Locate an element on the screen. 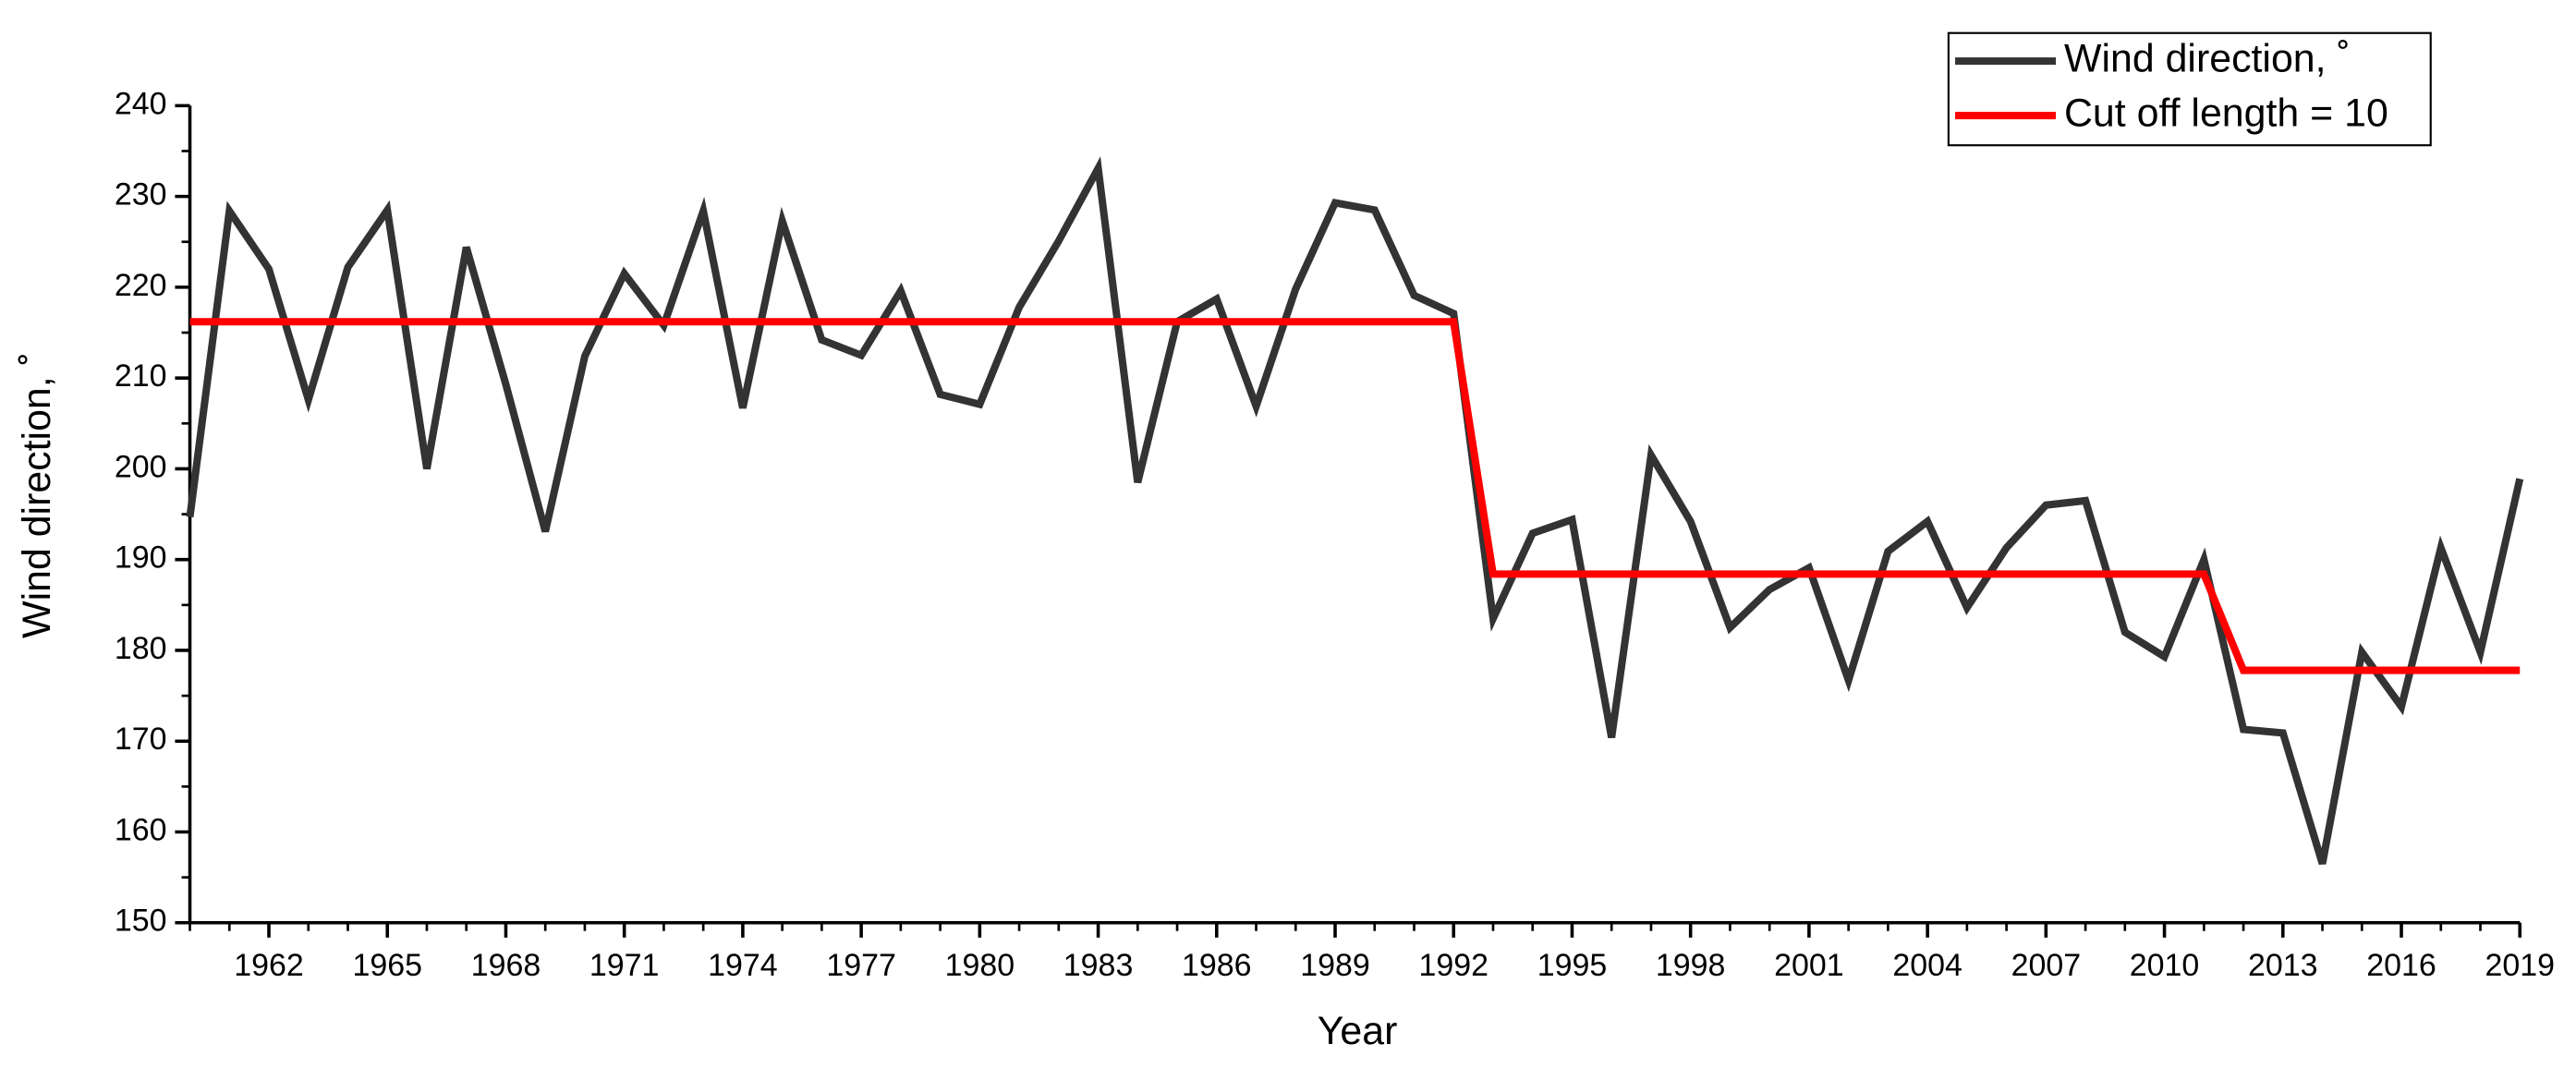 The width and height of the screenshot is (2576, 1068). y-tick-label: 210 is located at coordinates (141, 376).